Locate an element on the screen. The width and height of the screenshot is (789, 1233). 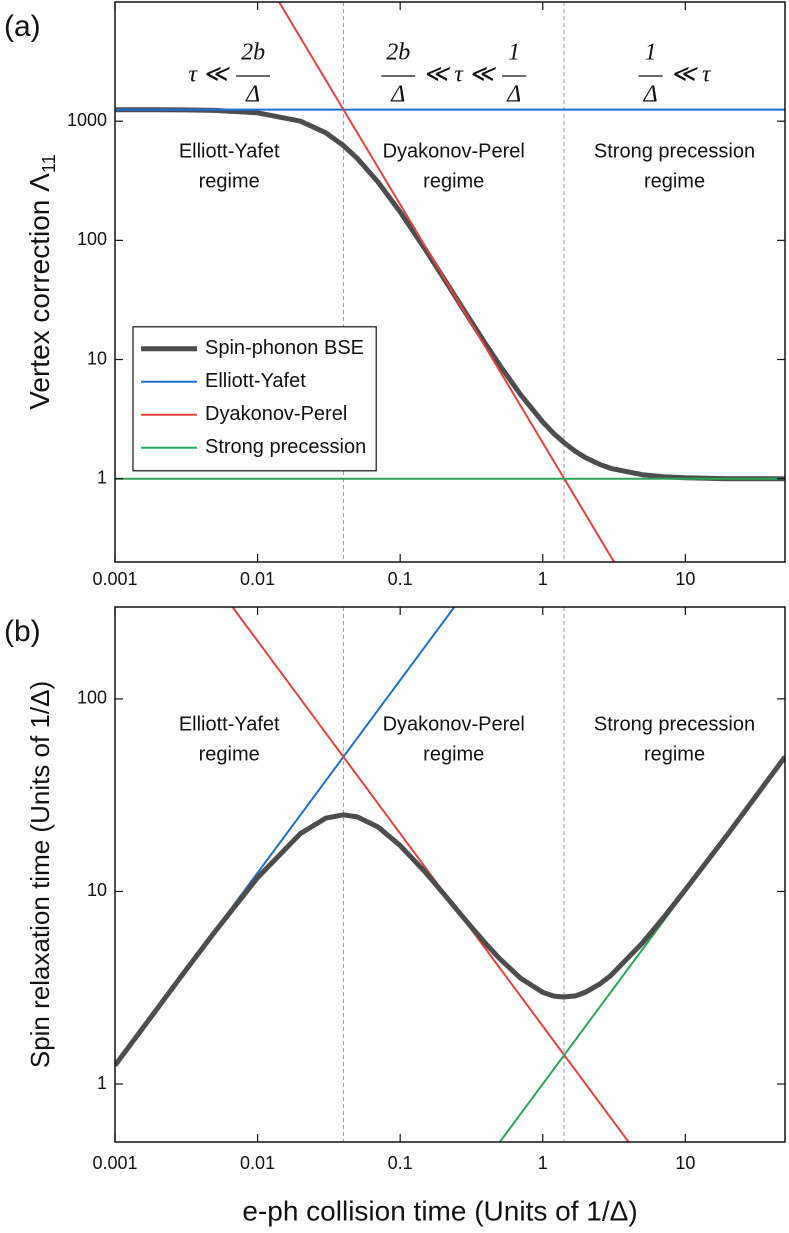
condition-text: τ ≪ is located at coordinates (209, 75).